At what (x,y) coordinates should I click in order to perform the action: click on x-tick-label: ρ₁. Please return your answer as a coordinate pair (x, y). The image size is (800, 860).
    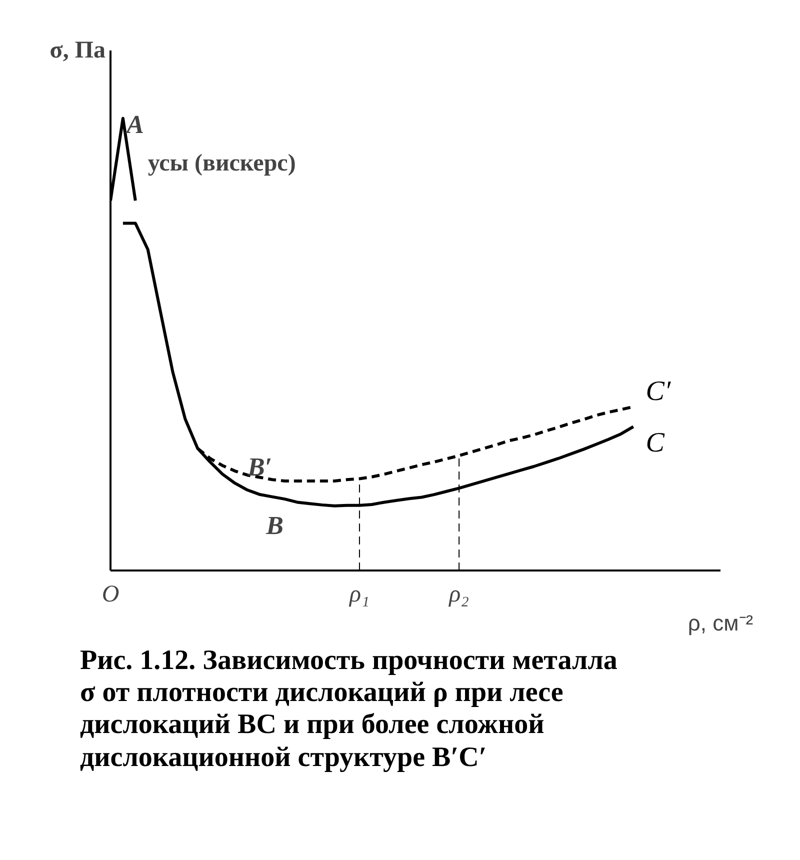
    Looking at the image, I should click on (359, 595).